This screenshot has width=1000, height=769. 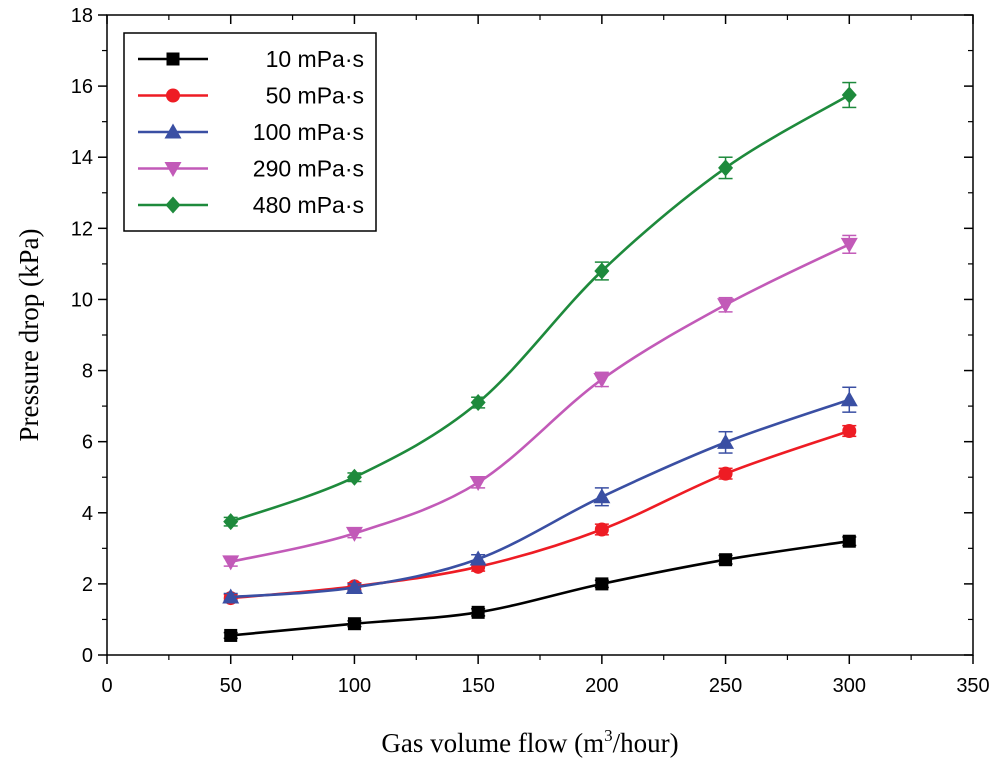 What do you see at coordinates (87, 514) in the screenshot?
I see `y-tick-label: 4` at bounding box center [87, 514].